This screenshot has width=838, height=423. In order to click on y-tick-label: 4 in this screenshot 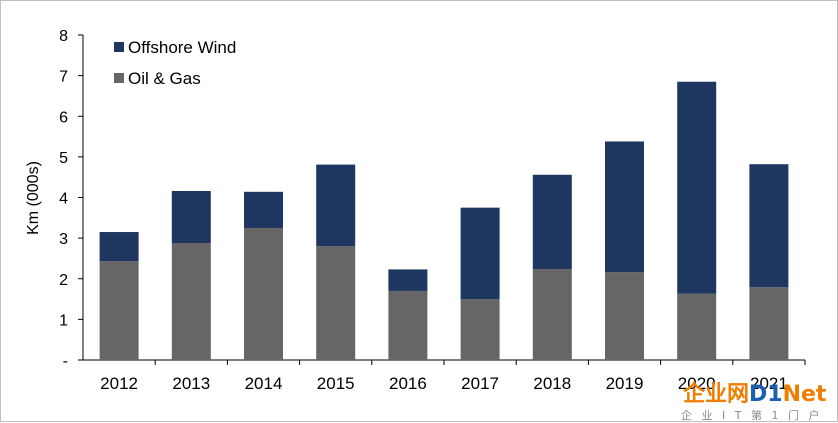, I will do `click(63, 199)`.